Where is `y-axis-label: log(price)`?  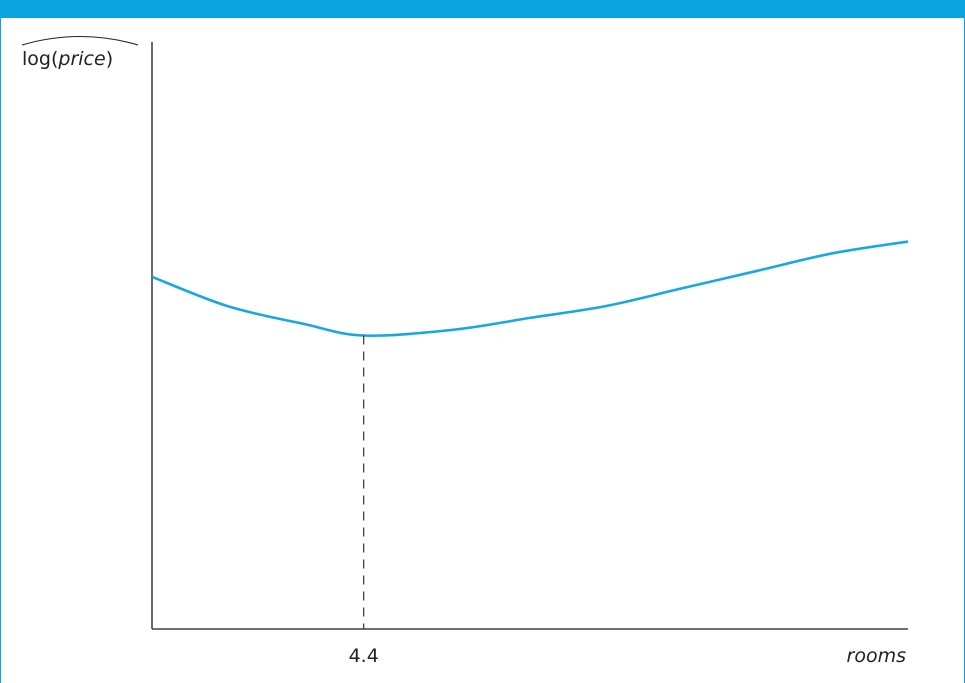
y-axis-label: log(price) is located at coordinates (80, 53).